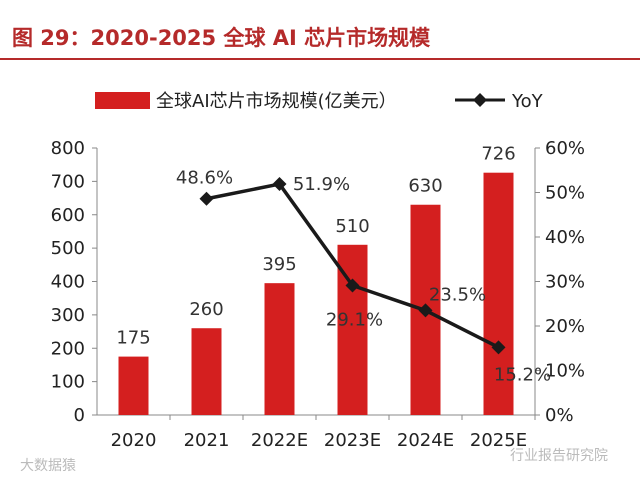 Image resolution: width=640 pixels, height=478 pixels. Describe the element at coordinates (522, 374) in the screenshot. I see `yoy-value-label: 15.2%` at that location.